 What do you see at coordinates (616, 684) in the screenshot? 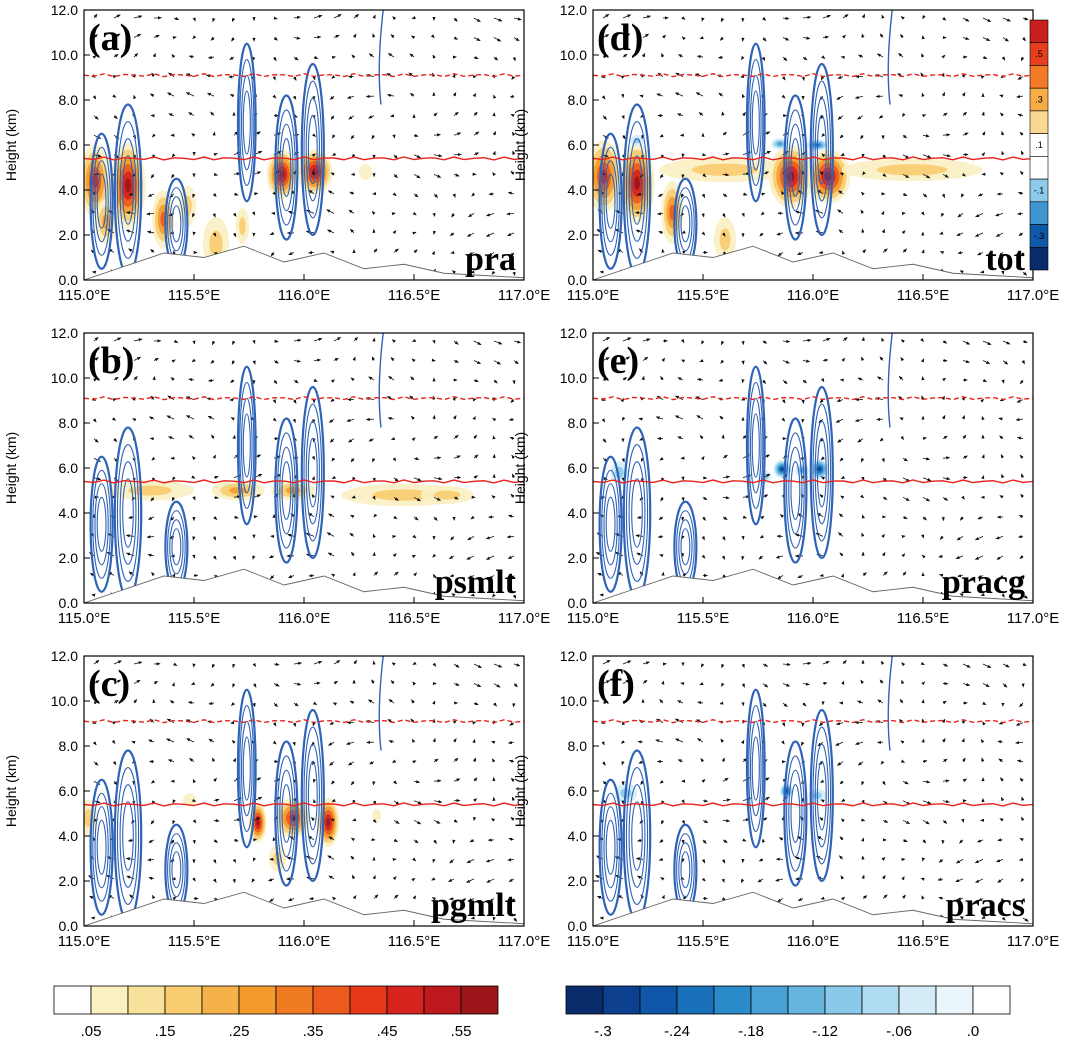
I see `panel-label: (f)` at bounding box center [616, 684].